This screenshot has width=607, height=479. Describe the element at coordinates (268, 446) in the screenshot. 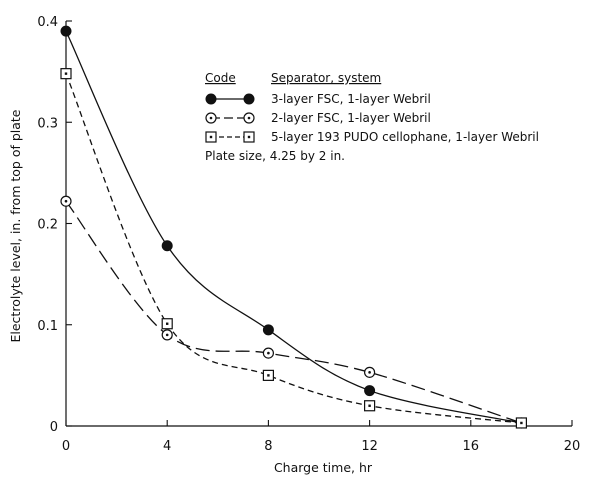

I see `x-tick-label: 8` at that location.